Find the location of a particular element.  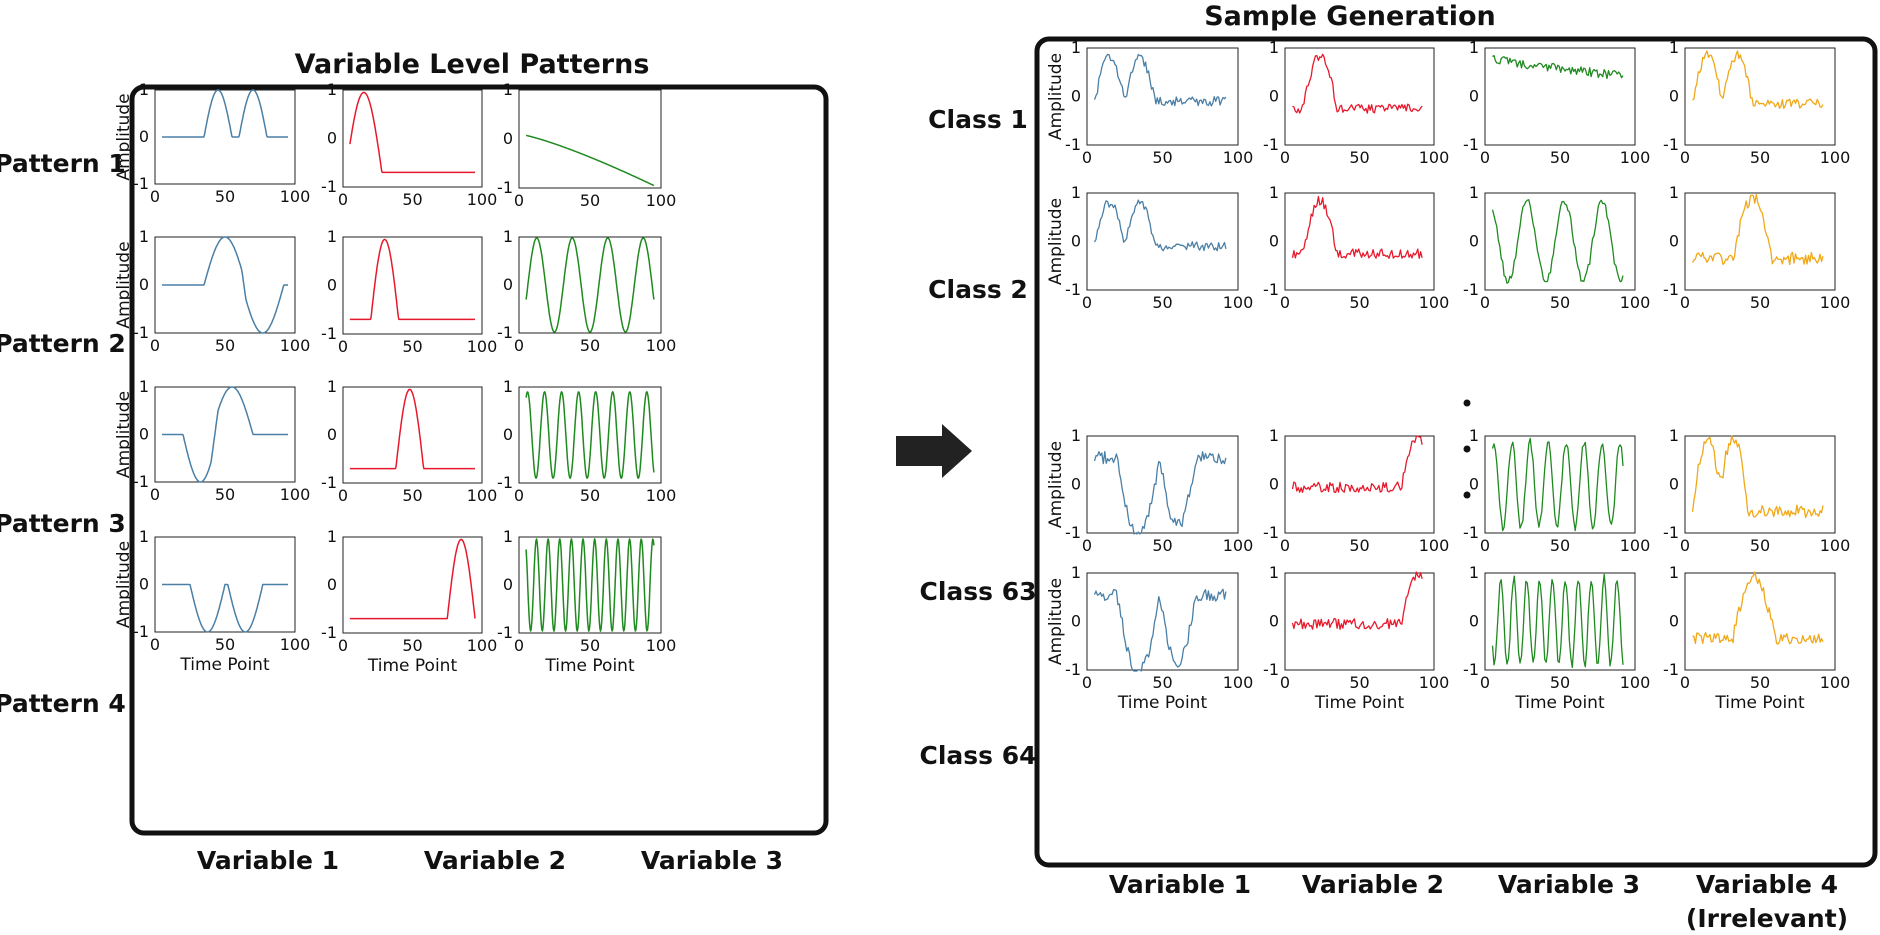

col-label-r-variable-2: Variable 2 is located at coordinates (1373, 884).